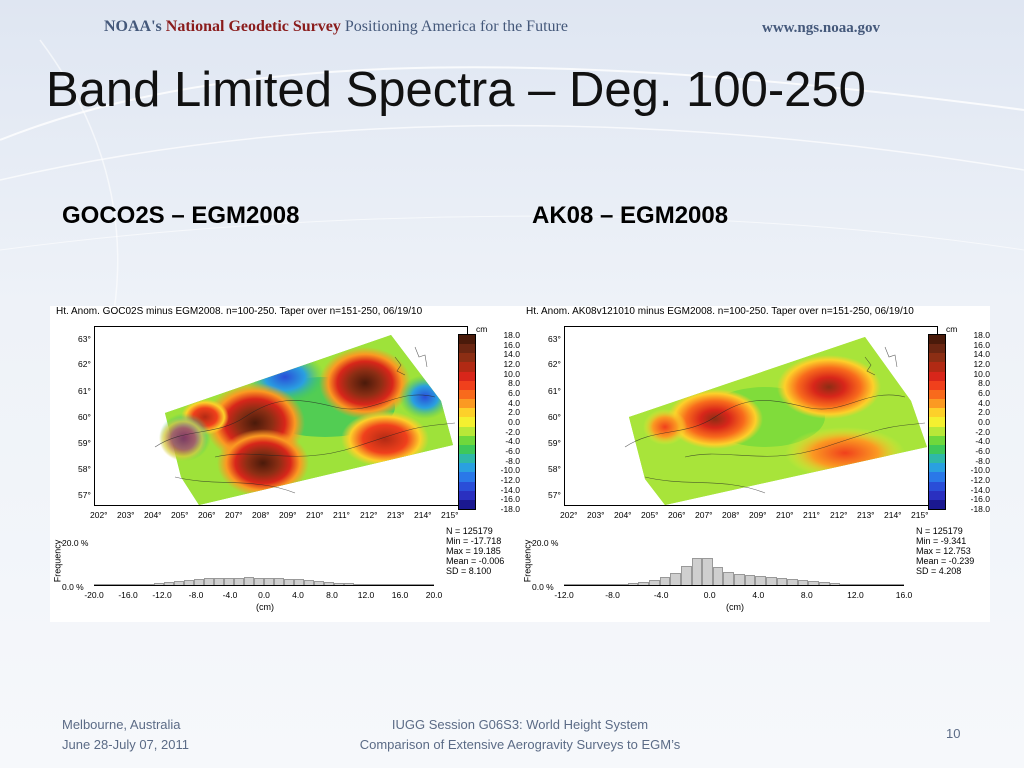 The image size is (1024, 768). What do you see at coordinates (612, 595) in the screenshot?
I see `hist-xtick: -8.0` at bounding box center [612, 595].